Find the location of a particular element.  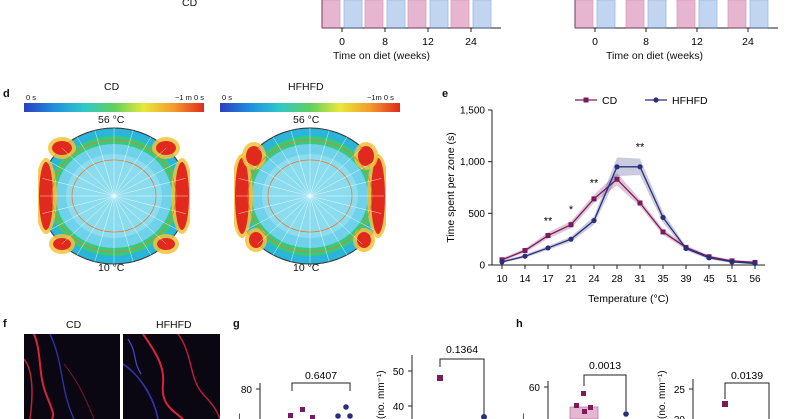

e-xtick-label: 35 is located at coordinates (663, 279).